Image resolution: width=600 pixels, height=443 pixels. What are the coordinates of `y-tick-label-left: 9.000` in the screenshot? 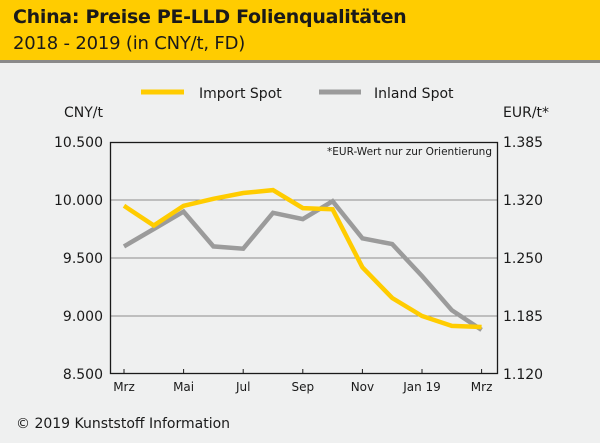 It's located at (83, 317).